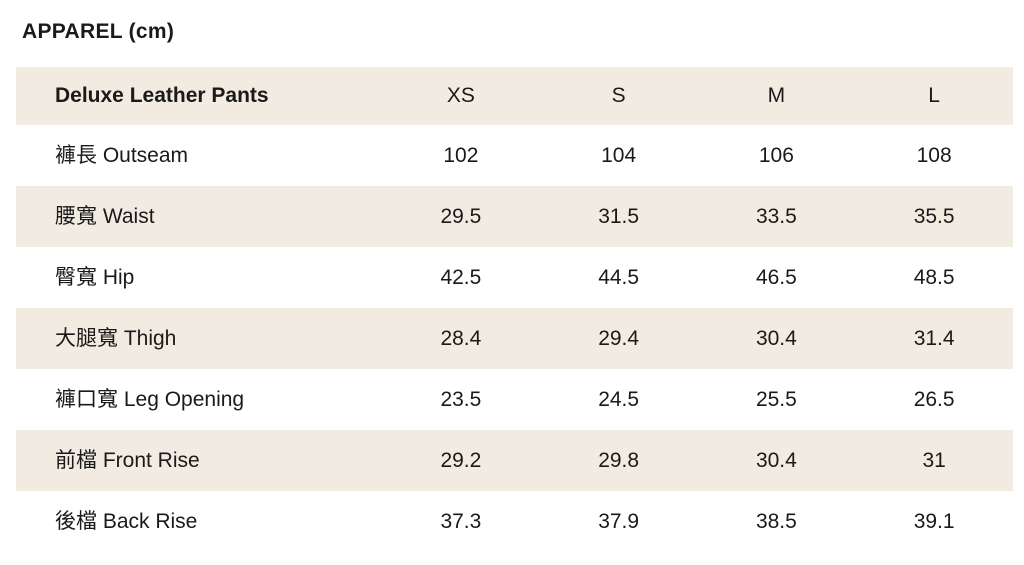 The width and height of the screenshot is (1024, 565). I want to click on cell-value: 46.5, so click(776, 277).